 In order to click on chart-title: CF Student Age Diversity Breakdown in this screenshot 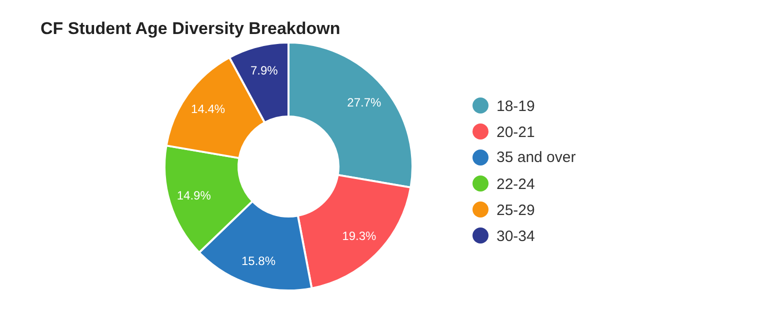, I will do `click(190, 28)`.